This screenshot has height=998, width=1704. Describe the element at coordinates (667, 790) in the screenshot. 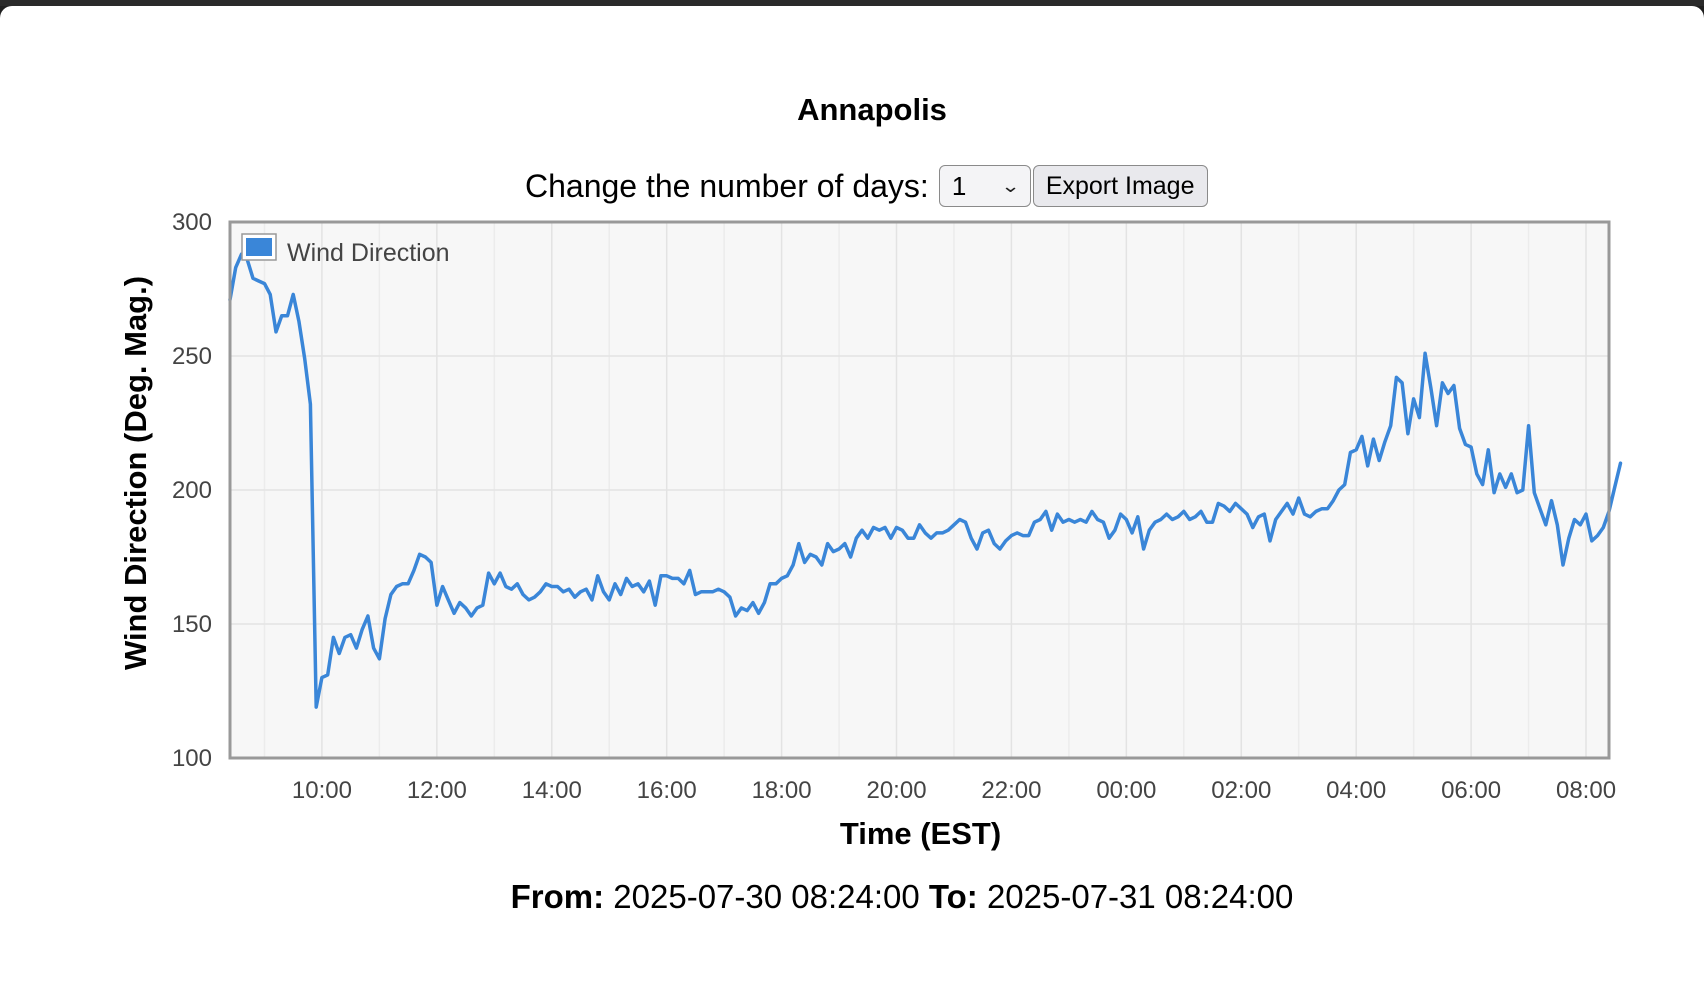

I see `x-tick-label: 16:00` at that location.